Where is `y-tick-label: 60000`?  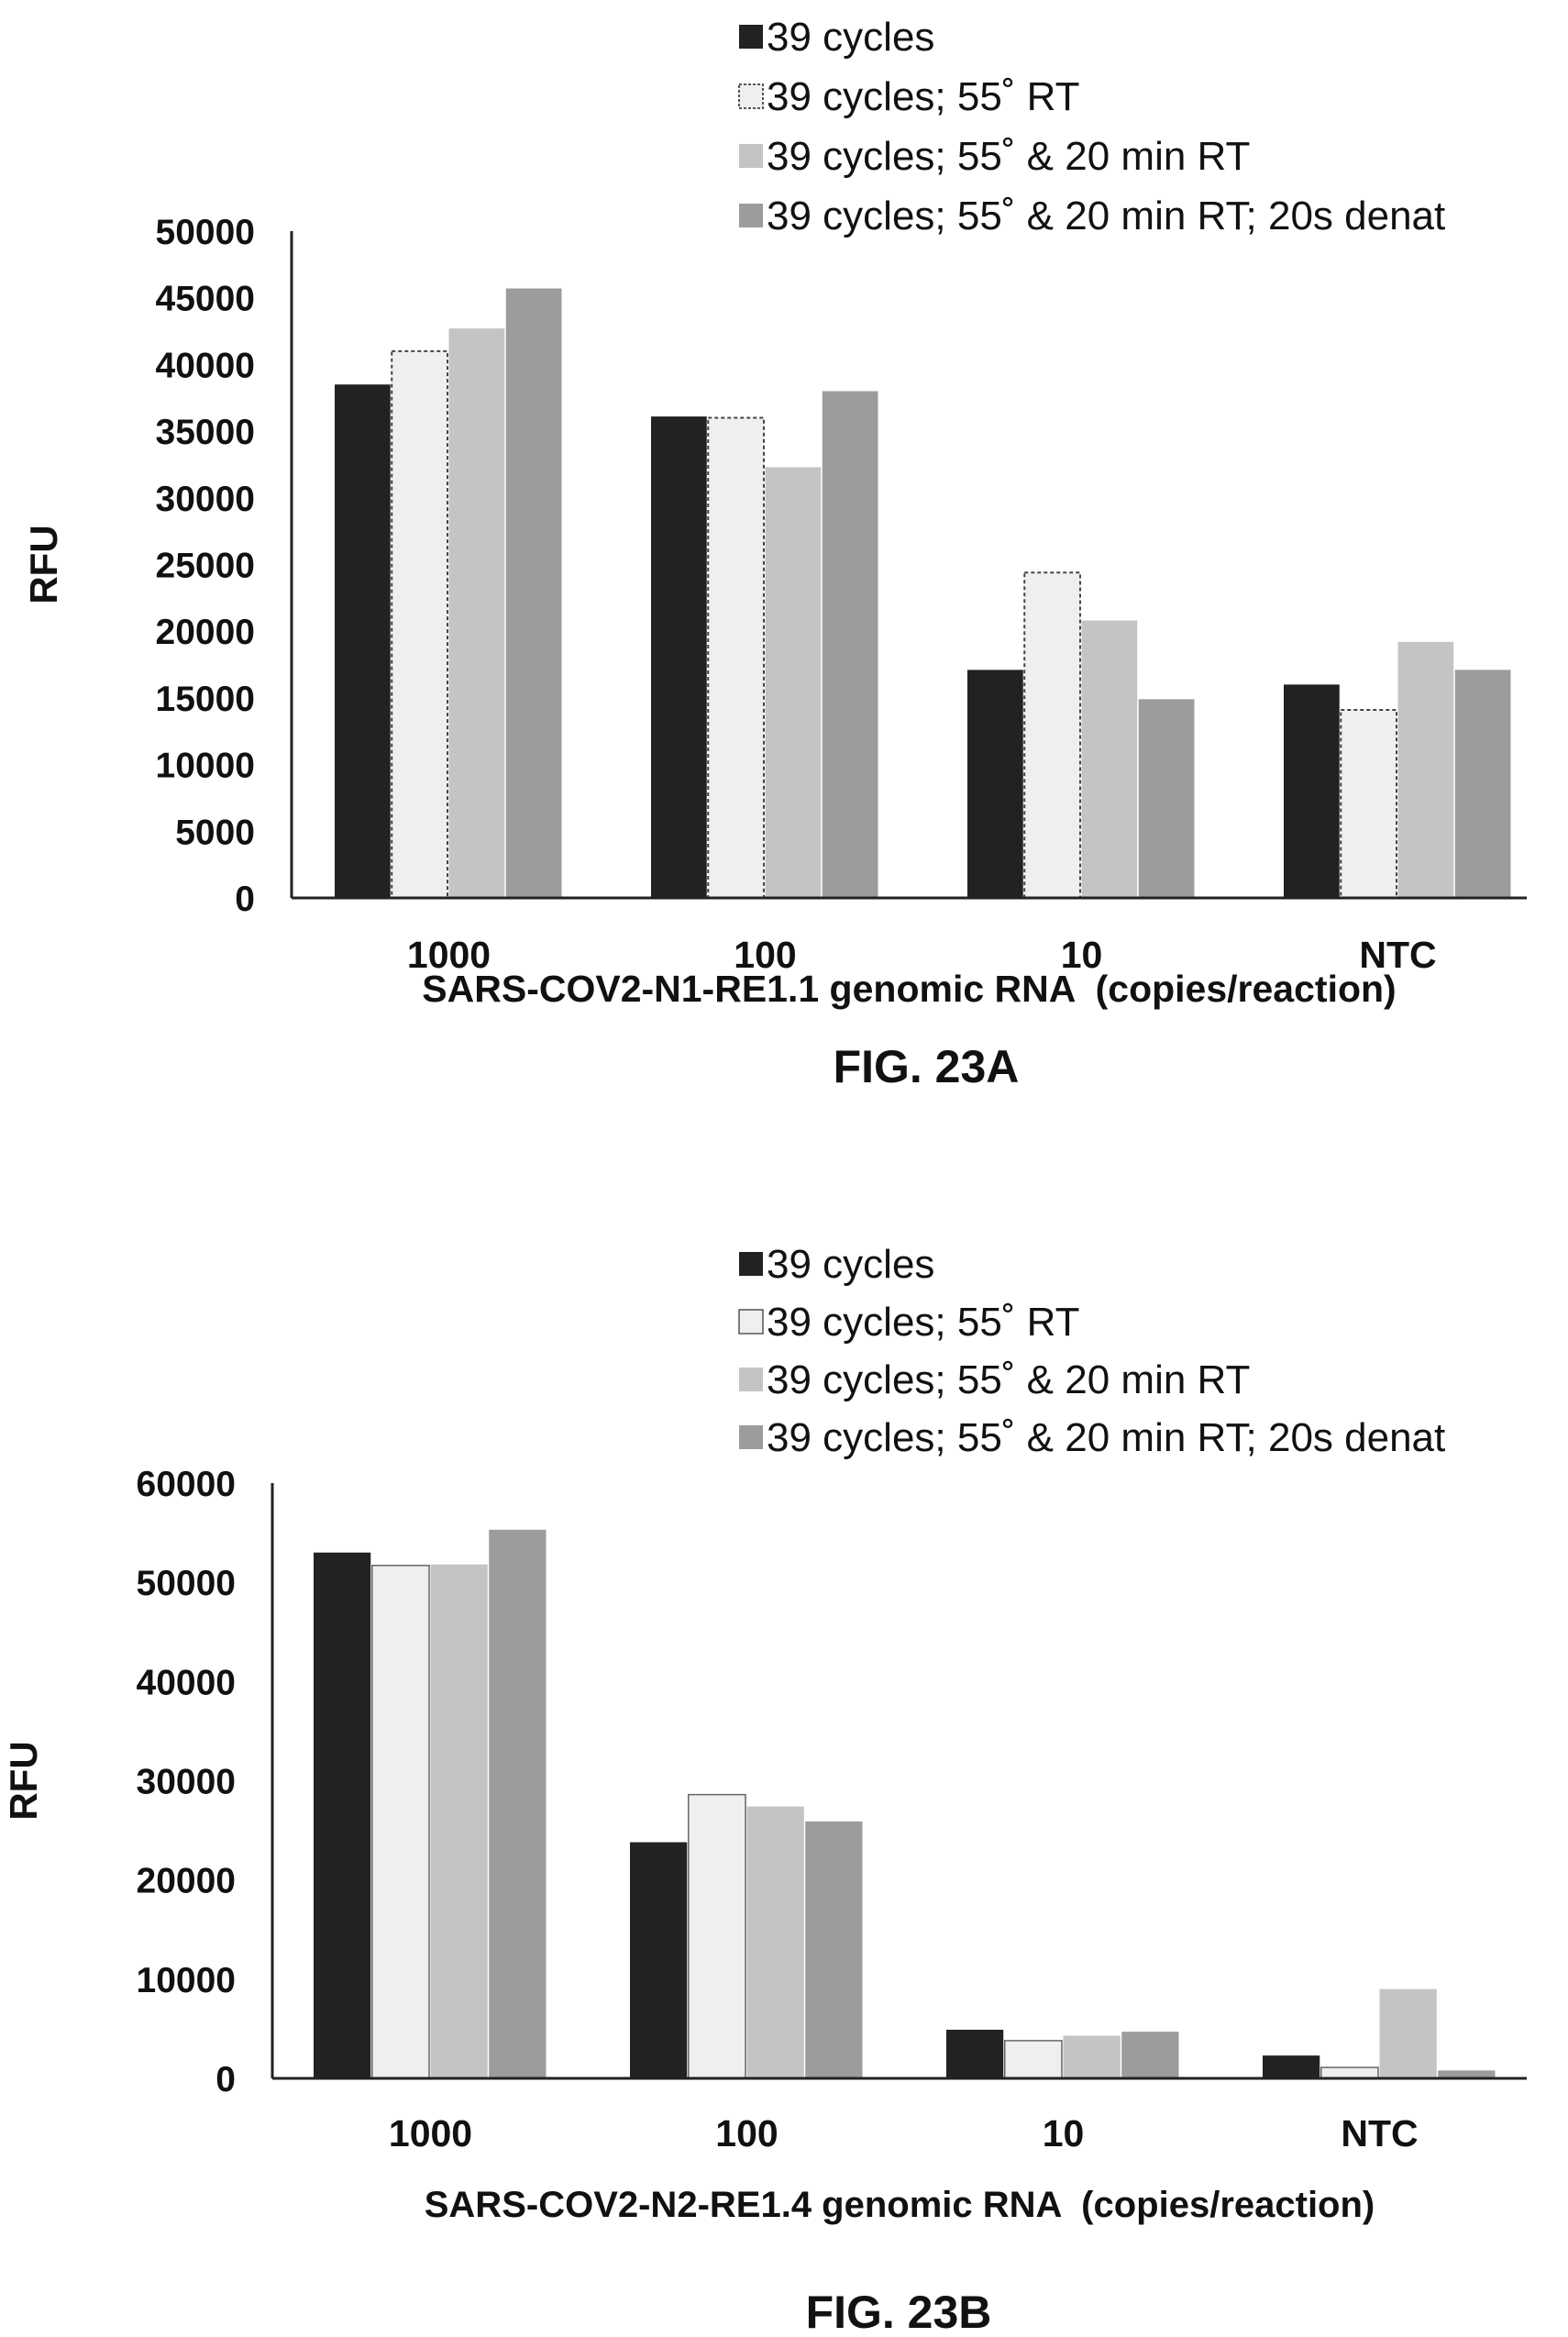
y-tick-label: 60000 is located at coordinates (187, 1484).